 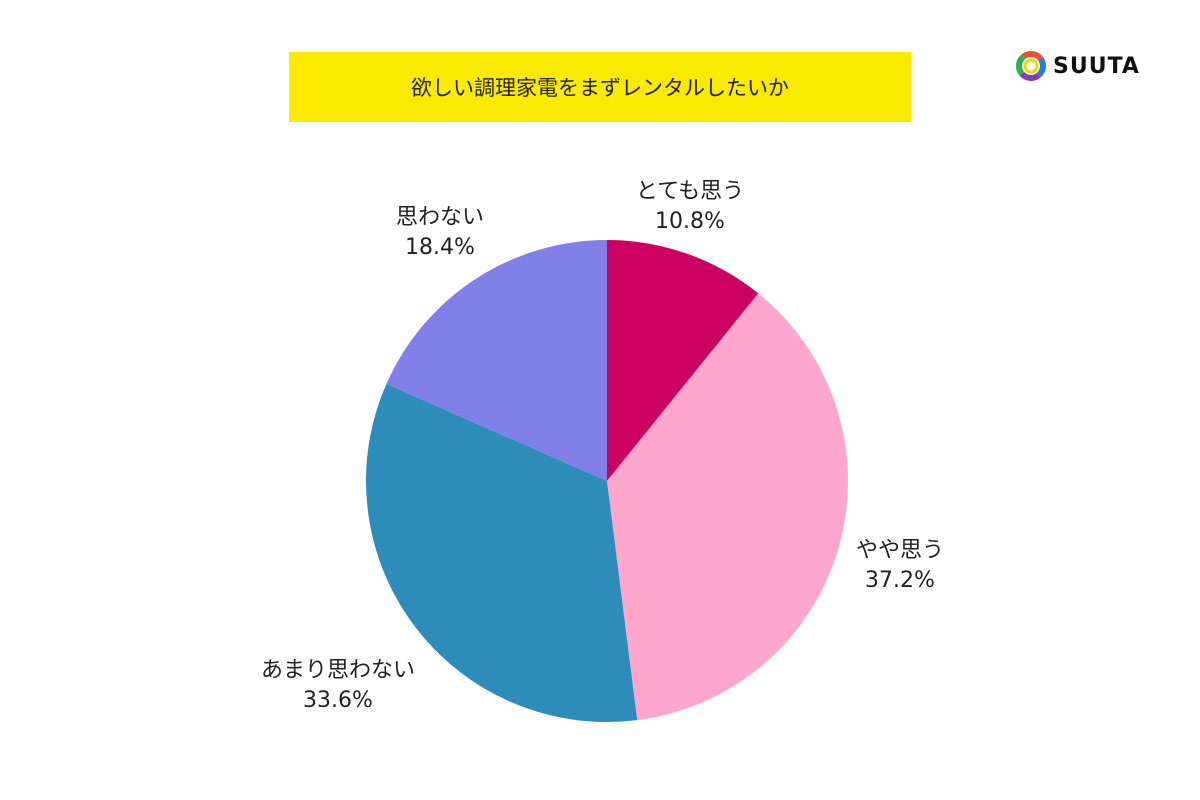 What do you see at coordinates (690, 191) in the screenshot?
I see `slice-name: とても思う` at bounding box center [690, 191].